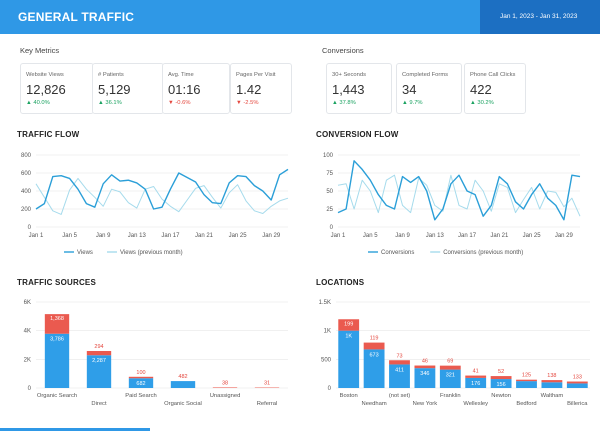 The image size is (600, 431). I want to click on conversion-flow-title: CONVERSION FLOW, so click(357, 134).